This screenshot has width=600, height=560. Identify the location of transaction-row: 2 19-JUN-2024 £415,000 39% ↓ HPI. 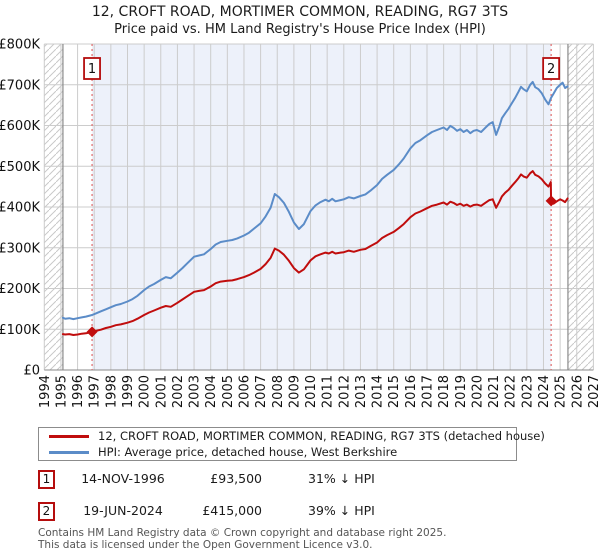
(300, 512).